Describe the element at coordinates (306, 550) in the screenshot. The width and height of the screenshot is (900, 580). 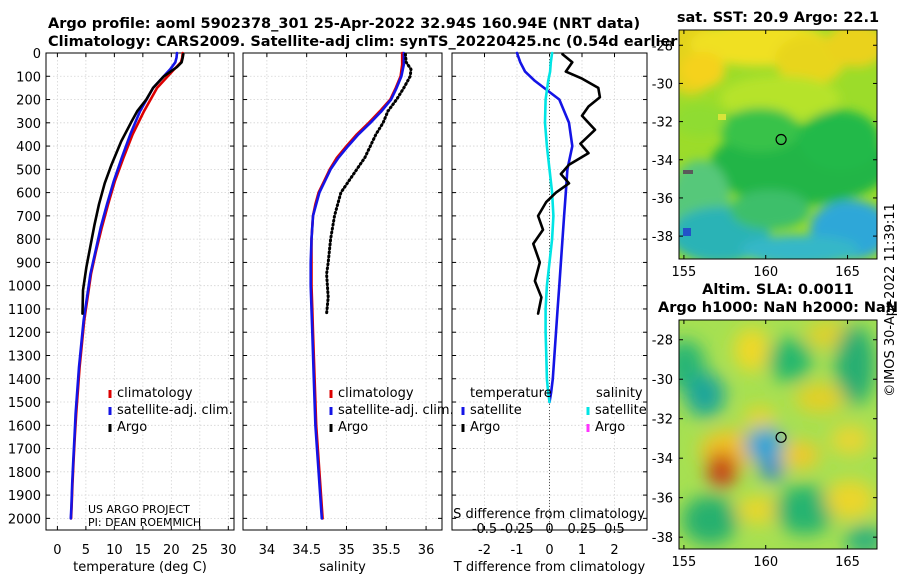
I see `x-tick-label: 34.5` at that location.